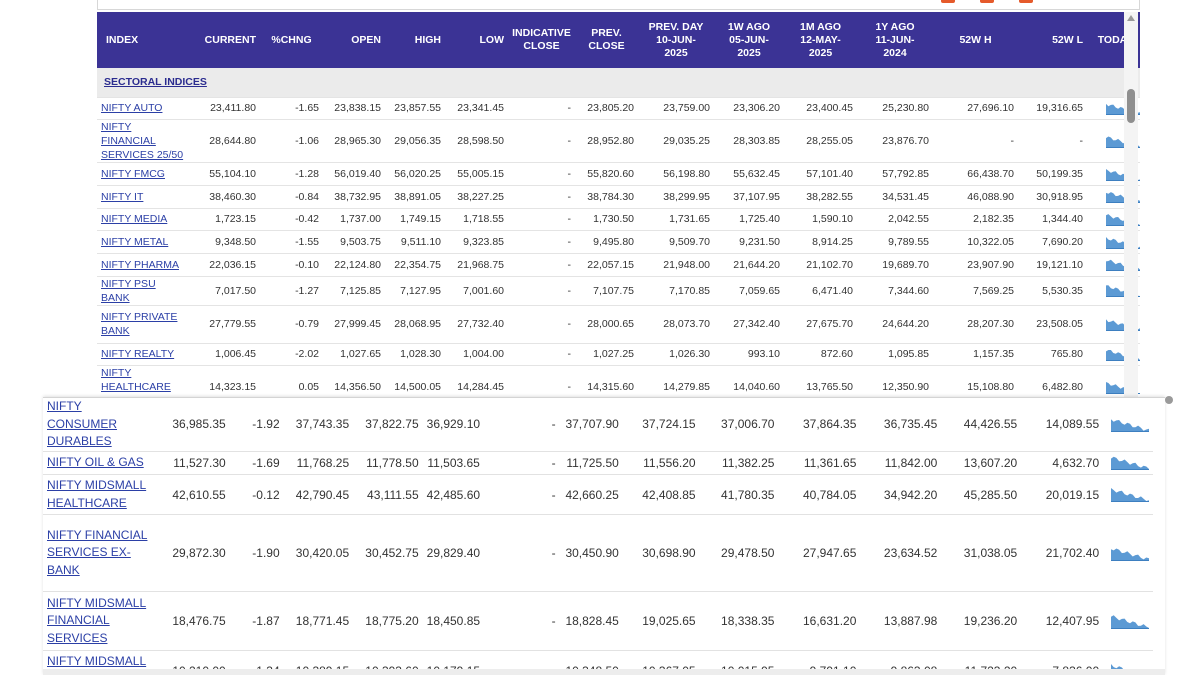 This screenshot has height=675, width=1200. I want to click on horizontal-scrollbar, so click(604, 672).